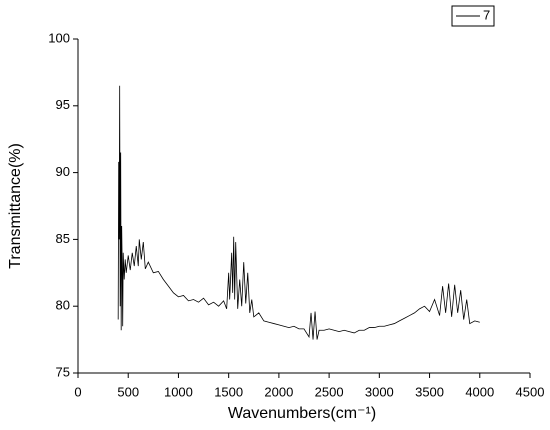 The image size is (550, 430). What do you see at coordinates (278, 391) in the screenshot?
I see `x-tick-label: 2000` at bounding box center [278, 391].